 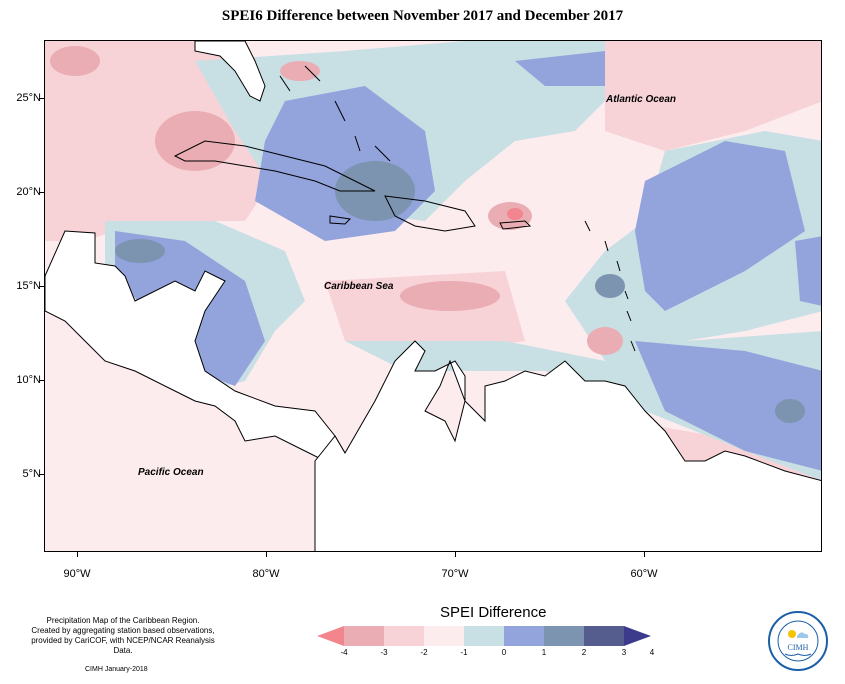 What do you see at coordinates (28, 380) in the screenshot?
I see `lat-label-10: 10°N` at bounding box center [28, 380].